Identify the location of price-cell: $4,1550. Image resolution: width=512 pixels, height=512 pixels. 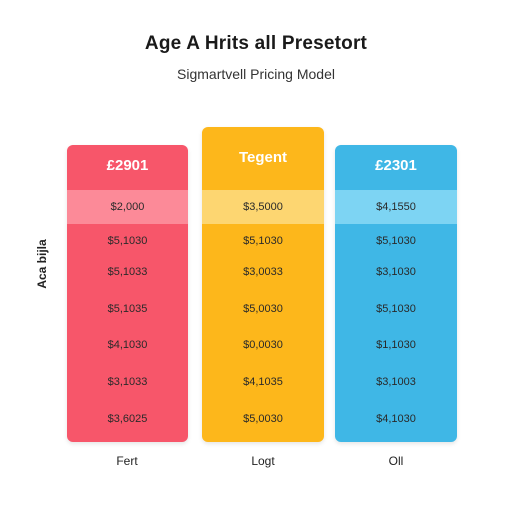
(396, 207).